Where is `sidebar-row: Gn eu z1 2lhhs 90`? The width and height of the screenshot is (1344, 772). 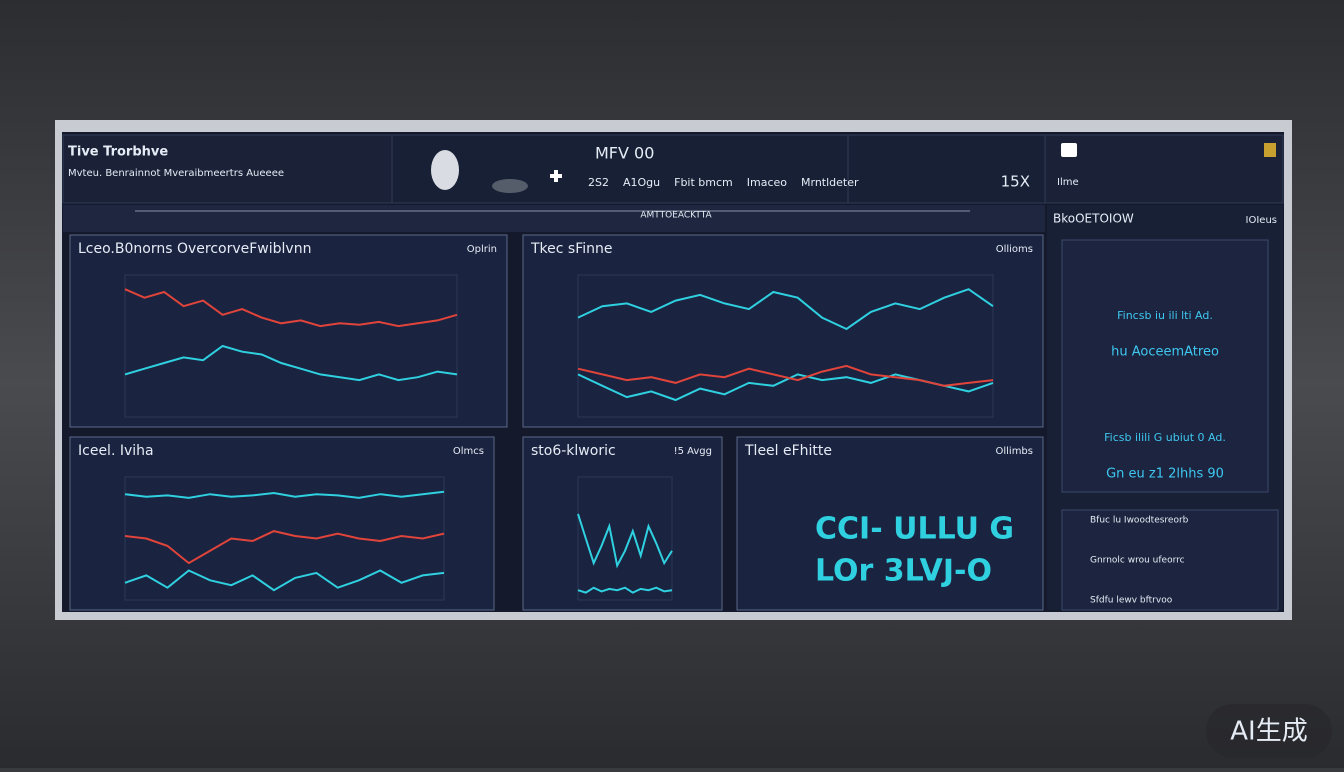
sidebar-row: Gn eu z1 2lhhs 90 is located at coordinates (1165, 474).